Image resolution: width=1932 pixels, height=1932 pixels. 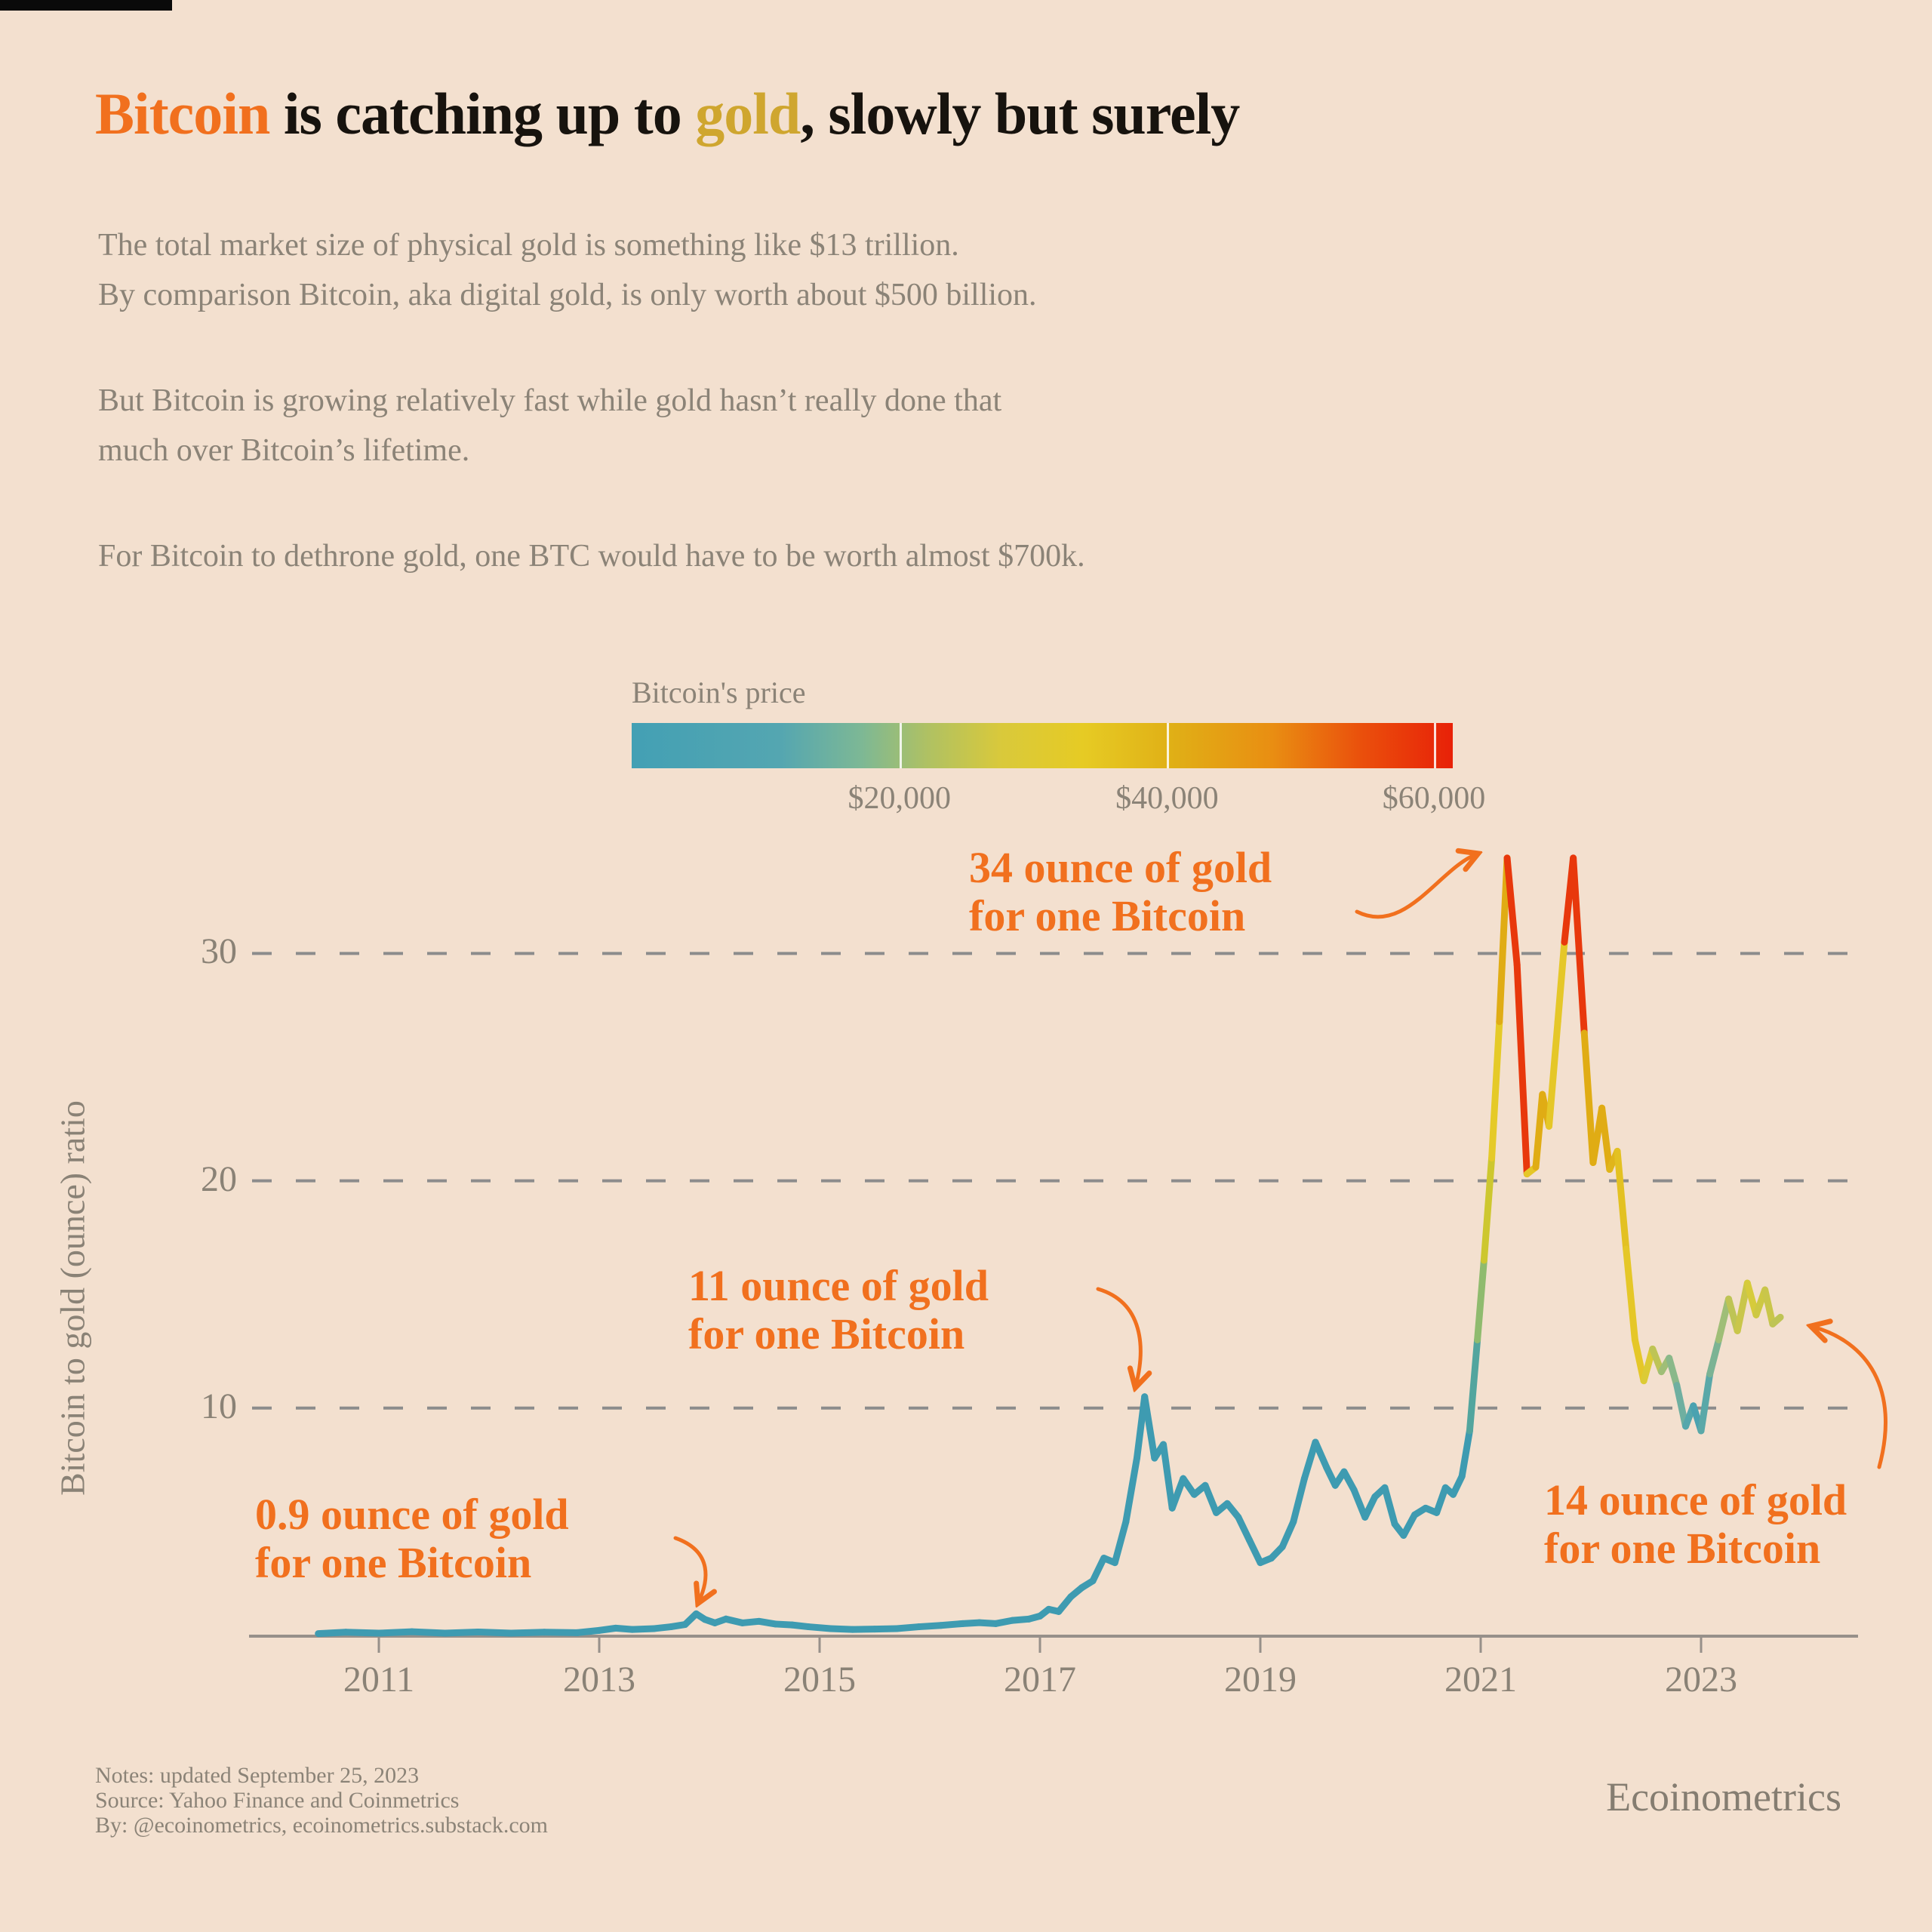 I want to click on x-tick-label-4: 2019, so click(x=1260, y=1680).